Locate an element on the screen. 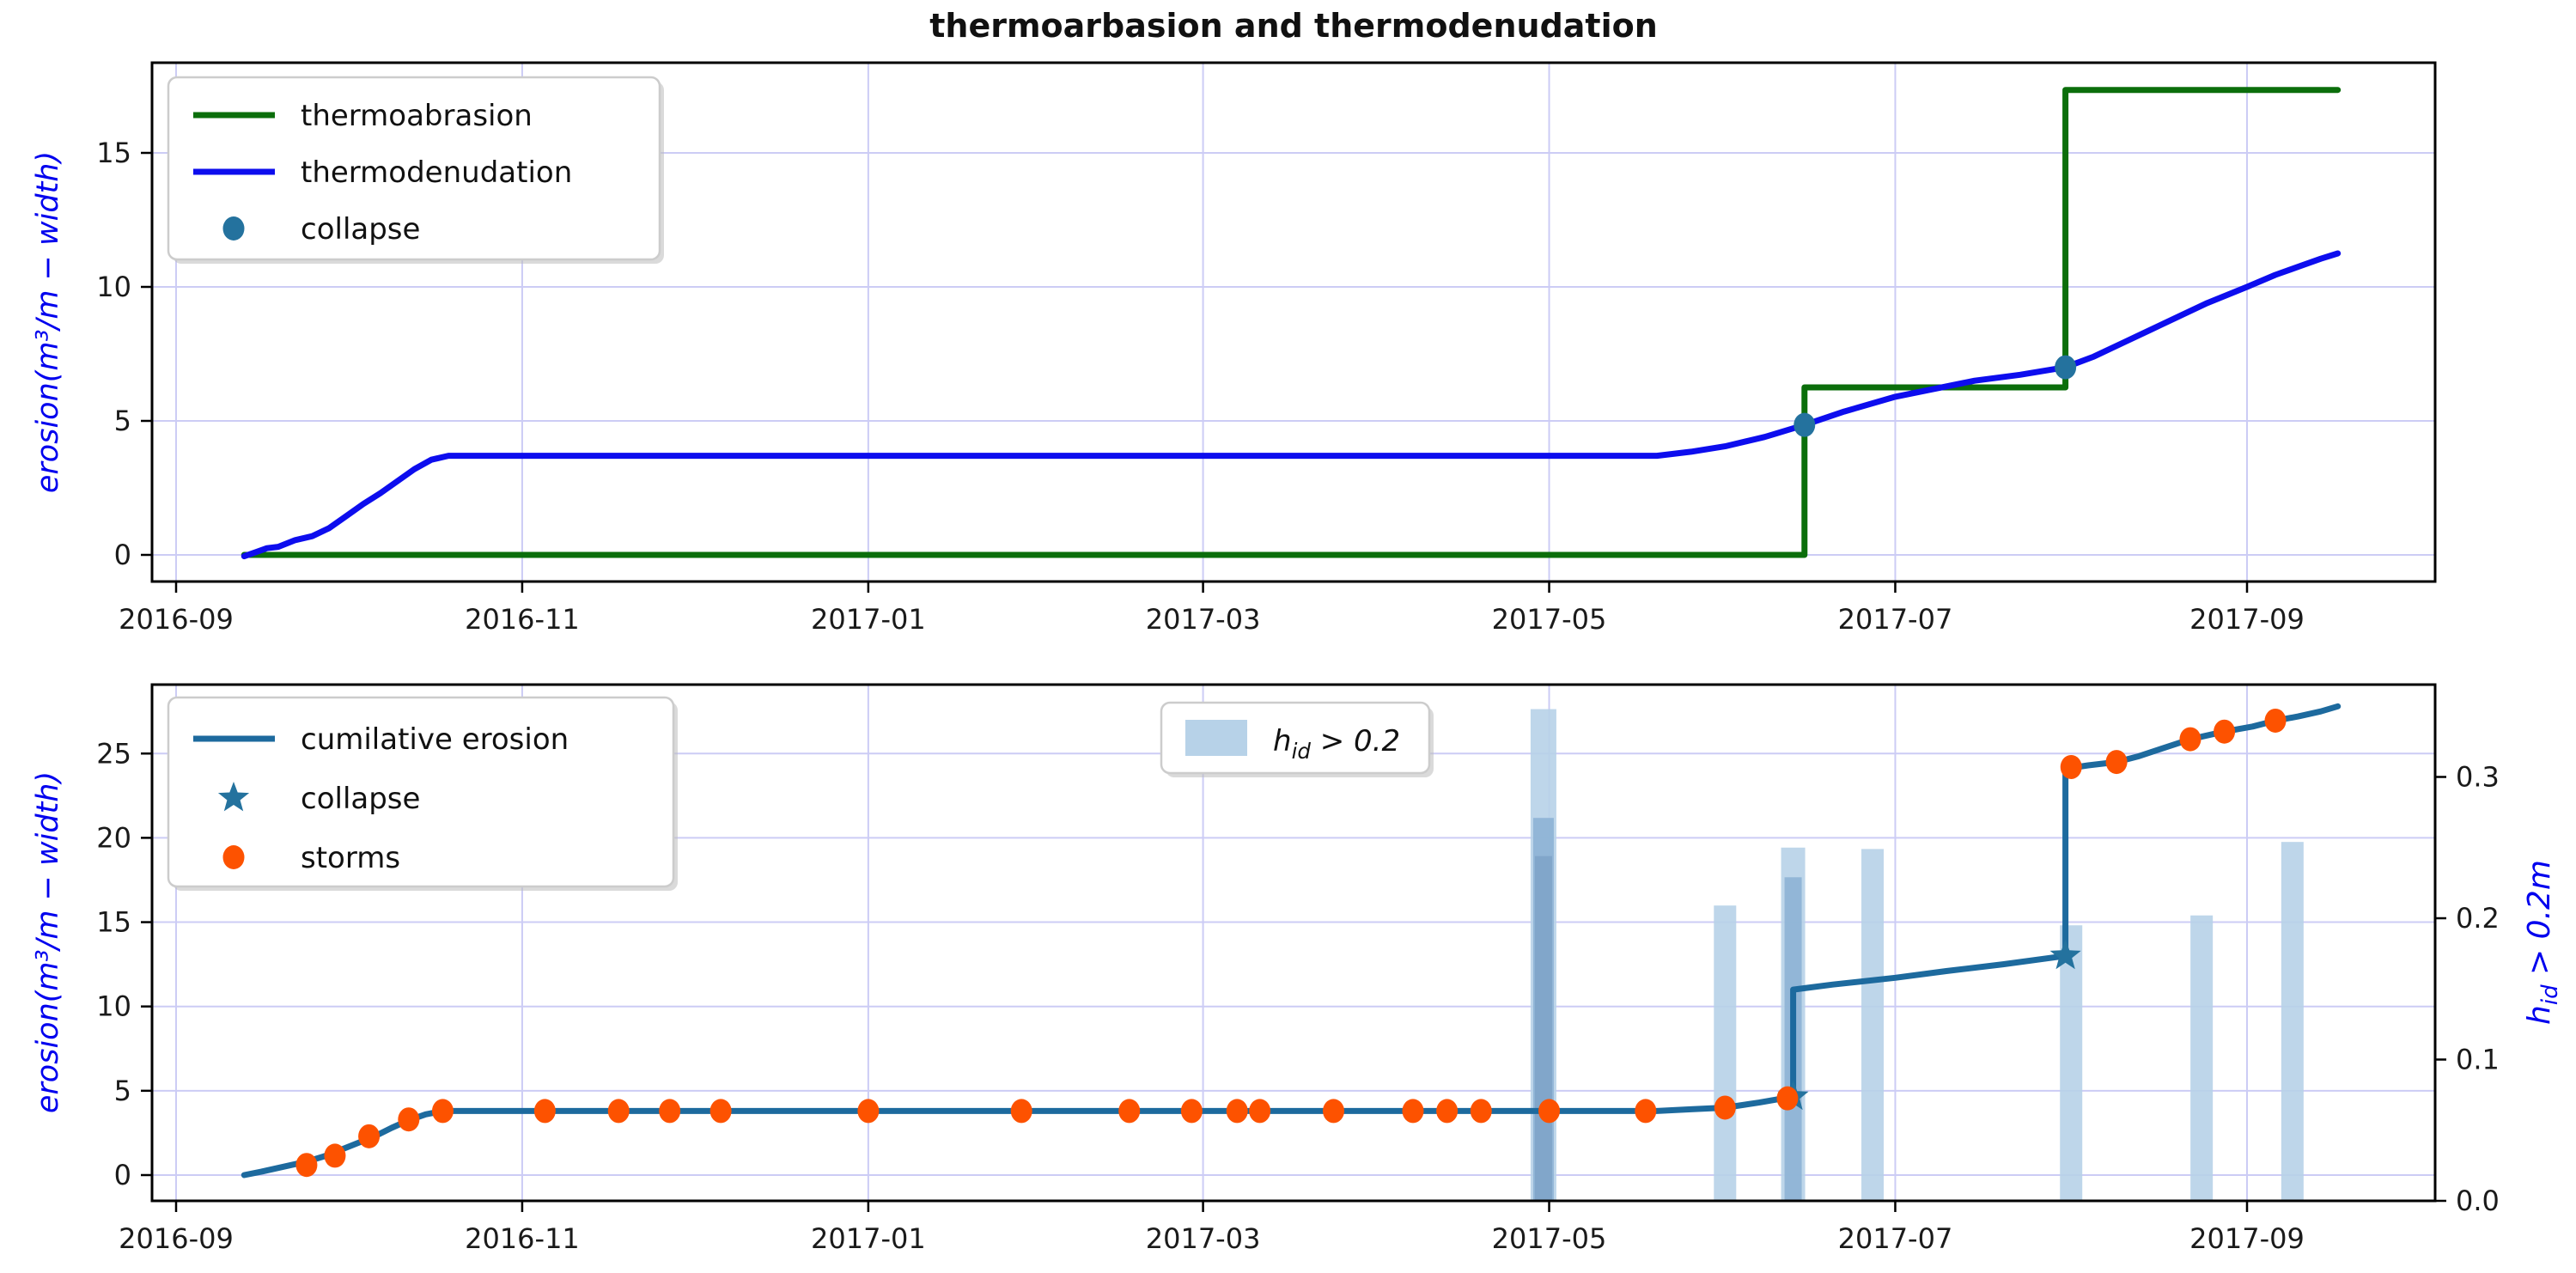 The width and height of the screenshot is (2576, 1273). y2-tick-label: 0.1 is located at coordinates (2478, 1060).